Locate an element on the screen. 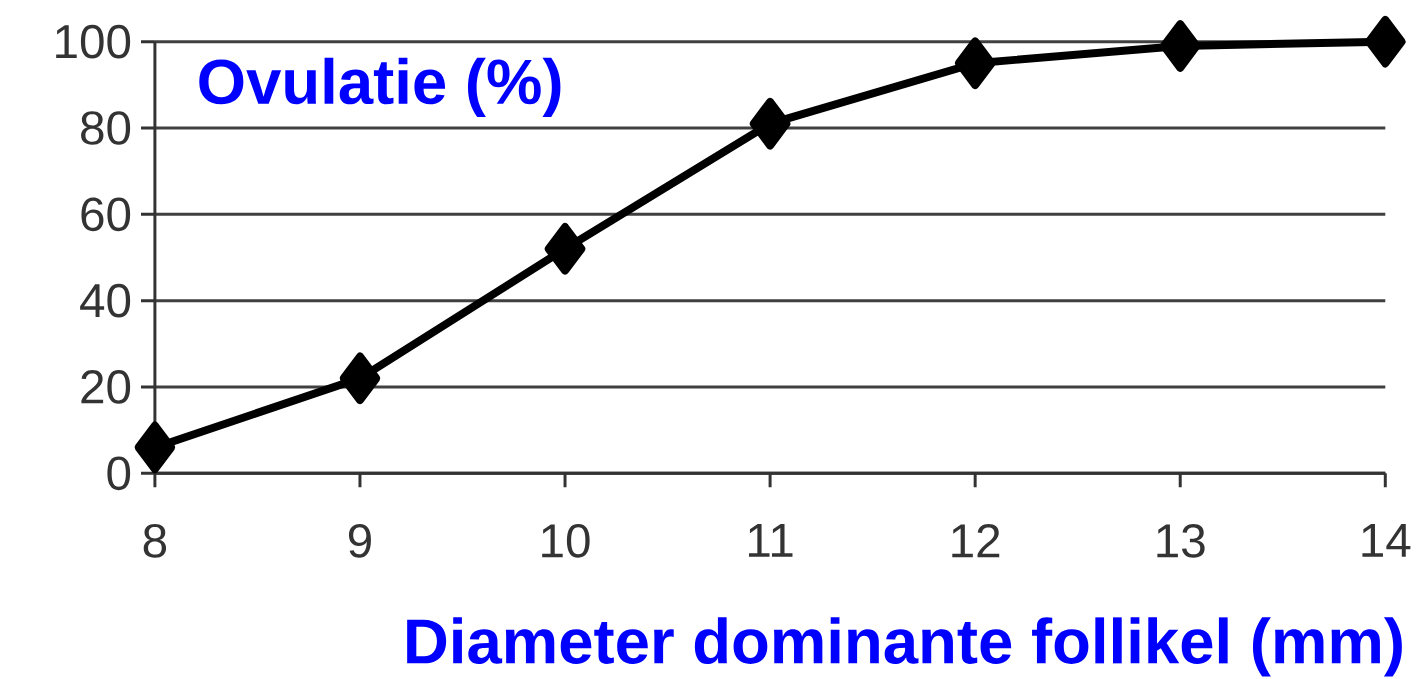 This screenshot has height=679, width=1421. x-tick-label: 14 is located at coordinates (1386, 540).